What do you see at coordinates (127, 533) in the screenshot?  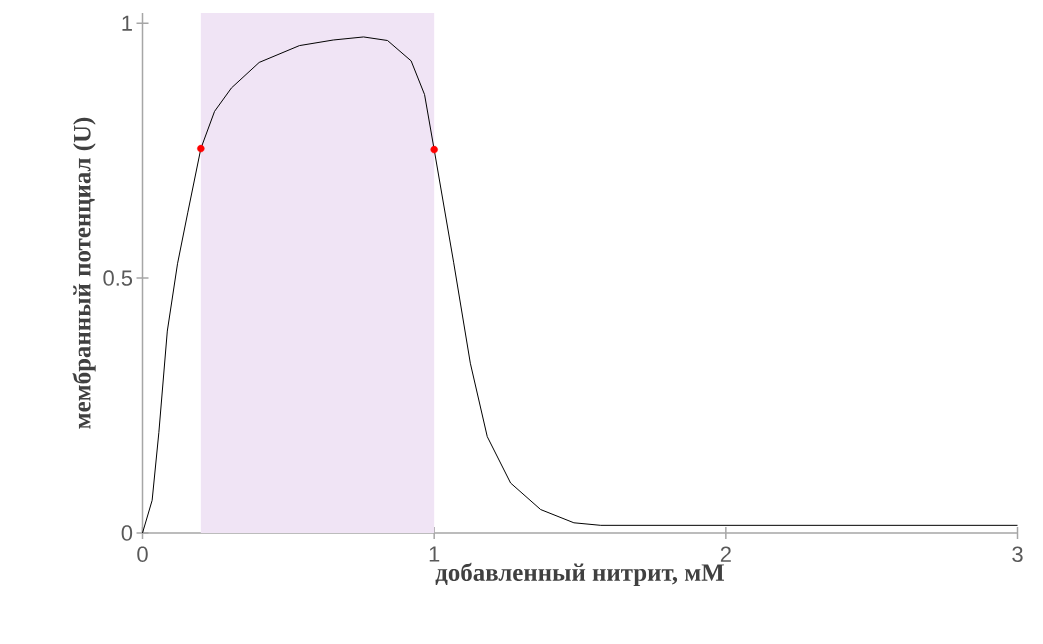 I see `y-tick-label: 0` at bounding box center [127, 533].